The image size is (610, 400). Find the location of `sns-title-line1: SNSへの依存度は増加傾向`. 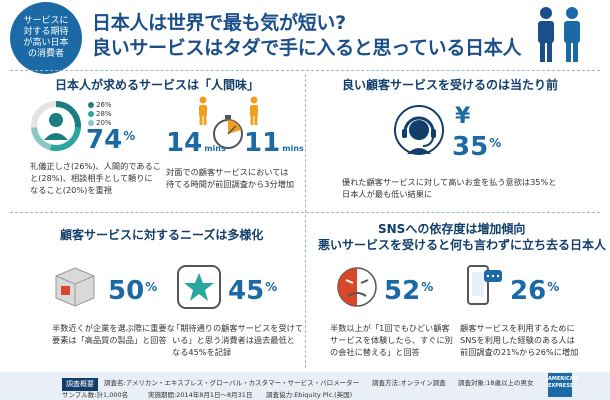

sns-title-line1: SNSへの依存度は増加傾向 is located at coordinates (452, 229).